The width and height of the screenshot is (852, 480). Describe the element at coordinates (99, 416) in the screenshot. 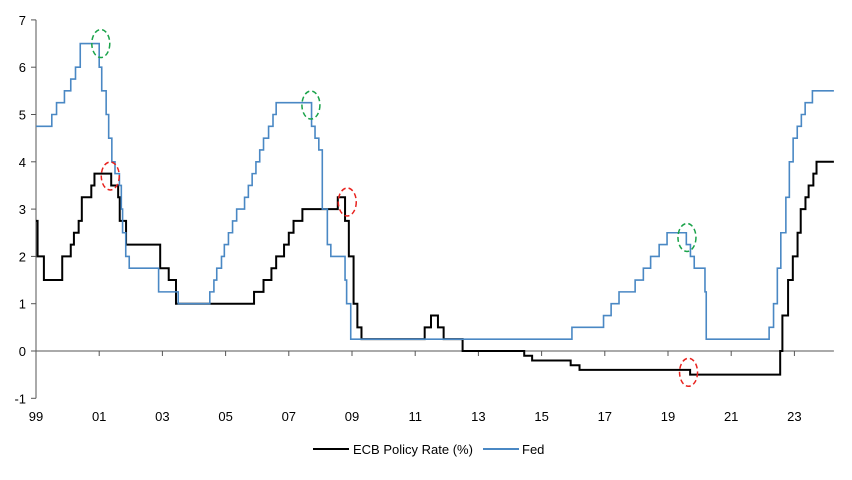

I see `x-tick-label: 01` at that location.